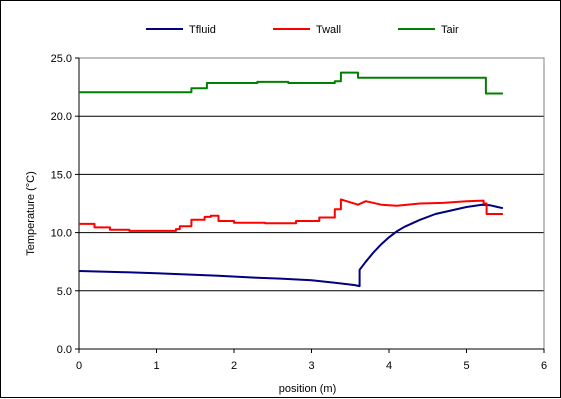 The height and width of the screenshot is (399, 561). I want to click on y-tick-label: 0.0, so click(64, 350).